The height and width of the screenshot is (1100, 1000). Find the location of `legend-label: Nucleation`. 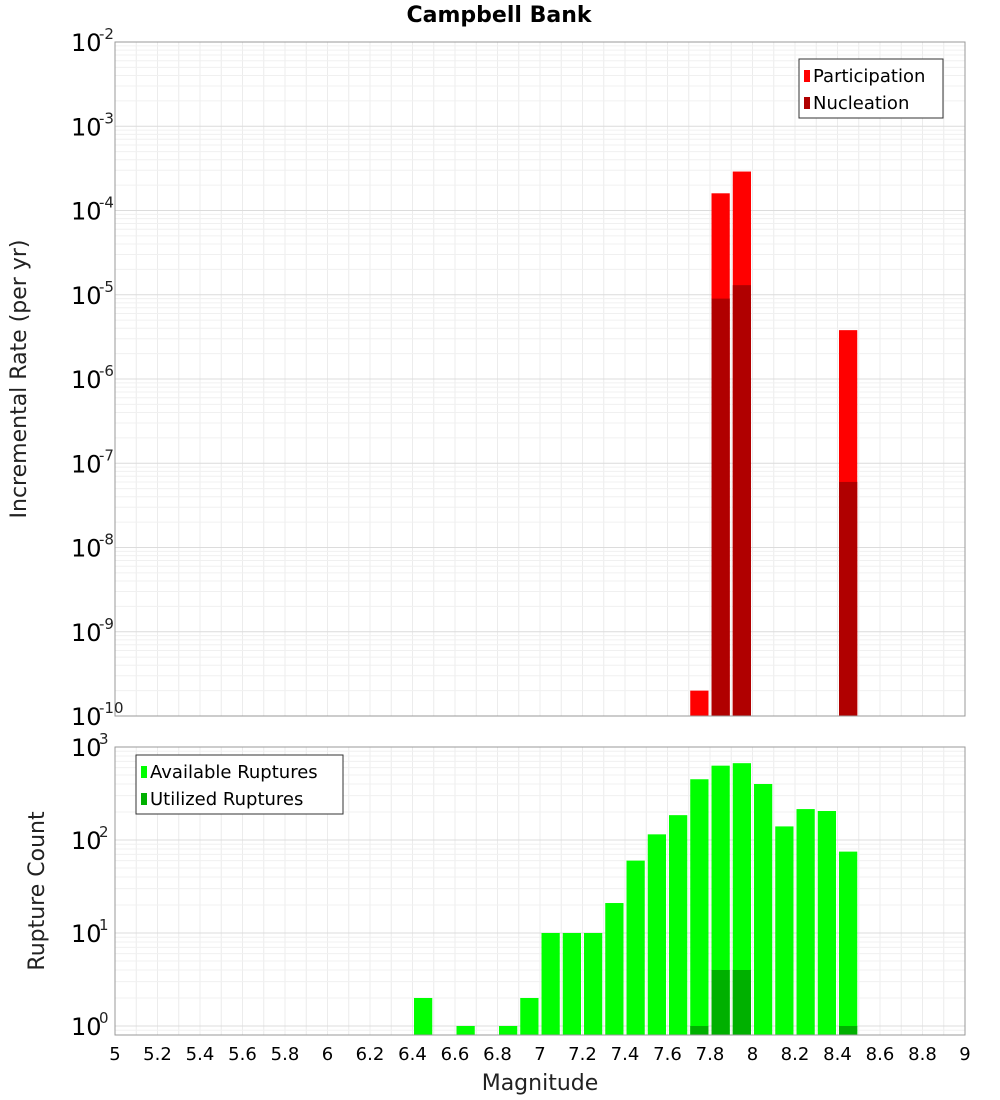

legend-label: Nucleation is located at coordinates (861, 103).